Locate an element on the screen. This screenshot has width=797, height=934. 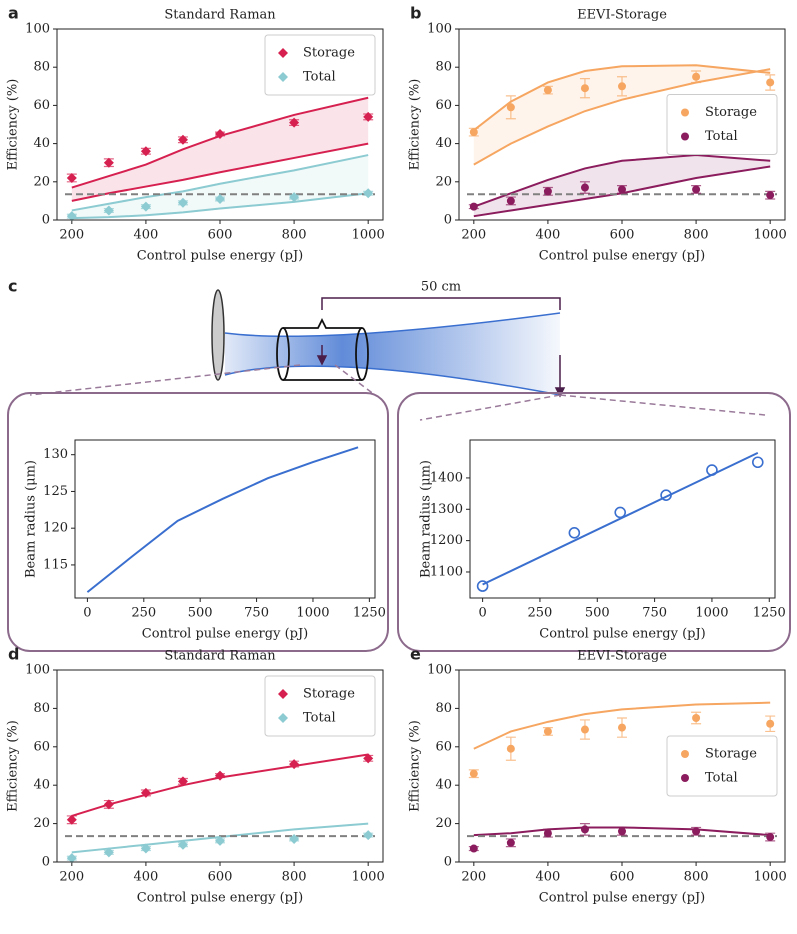
y-axis-label: Beam radius (μm) is located at coordinates (31, 519).